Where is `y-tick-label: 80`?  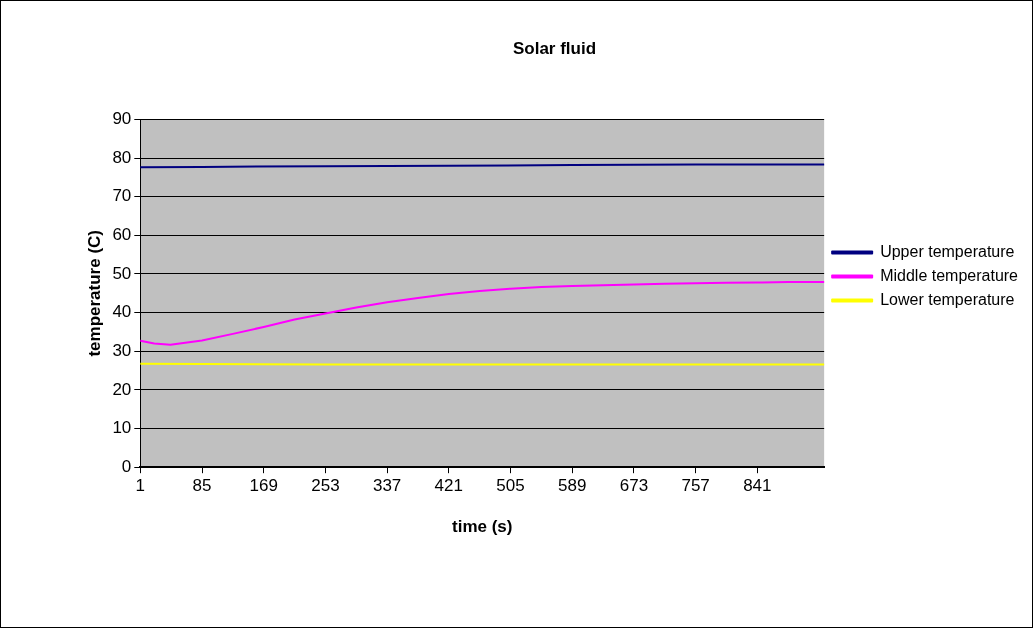 y-tick-label: 80 is located at coordinates (122, 157).